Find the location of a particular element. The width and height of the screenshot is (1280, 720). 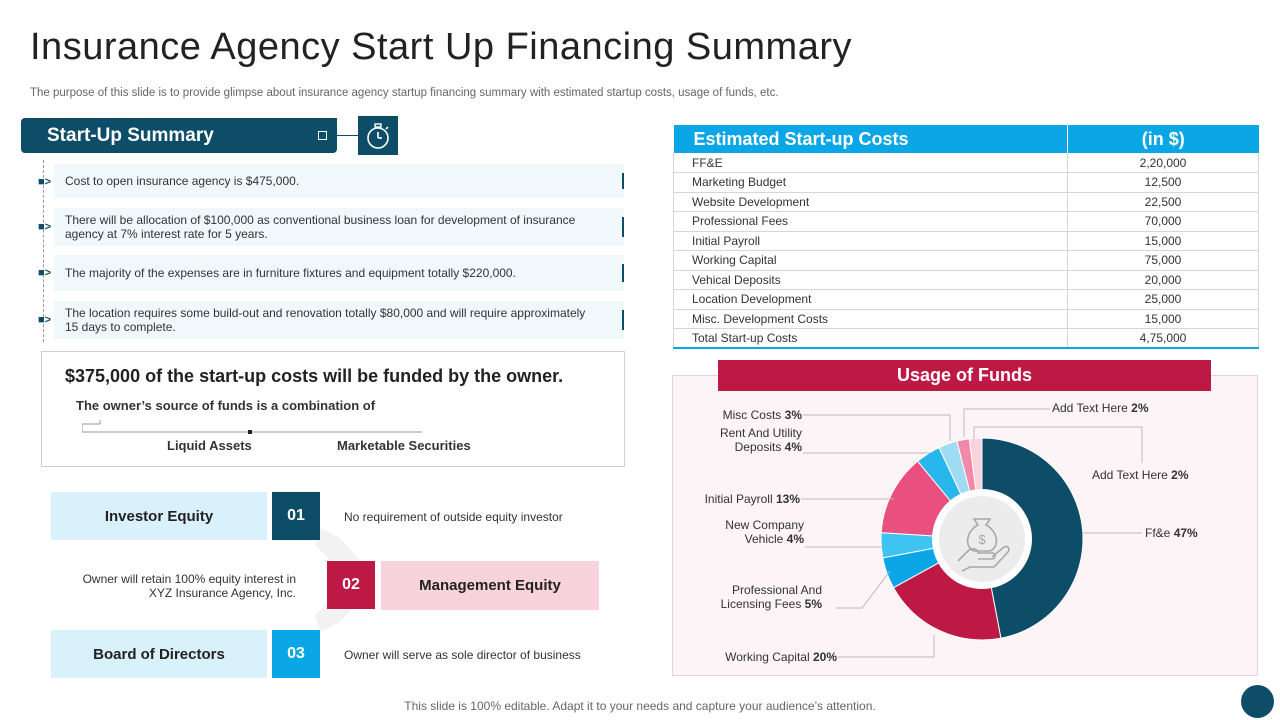

equity-number-02: 02 is located at coordinates (351, 585).